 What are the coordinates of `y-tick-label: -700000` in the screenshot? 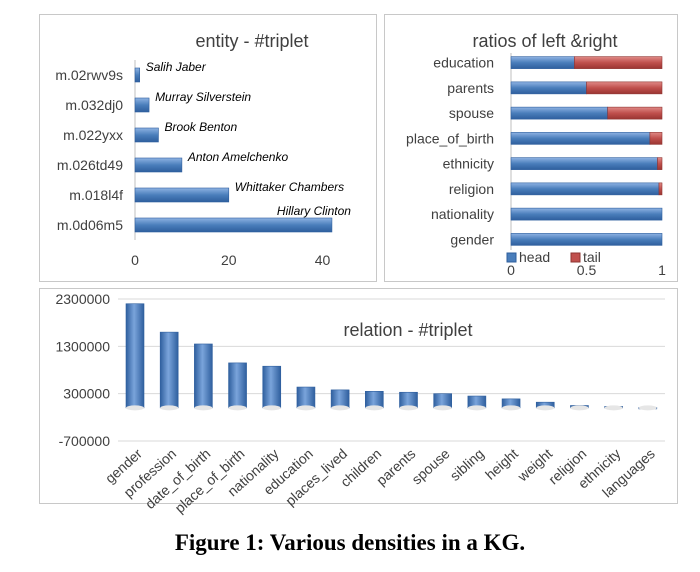 It's located at (85, 441).